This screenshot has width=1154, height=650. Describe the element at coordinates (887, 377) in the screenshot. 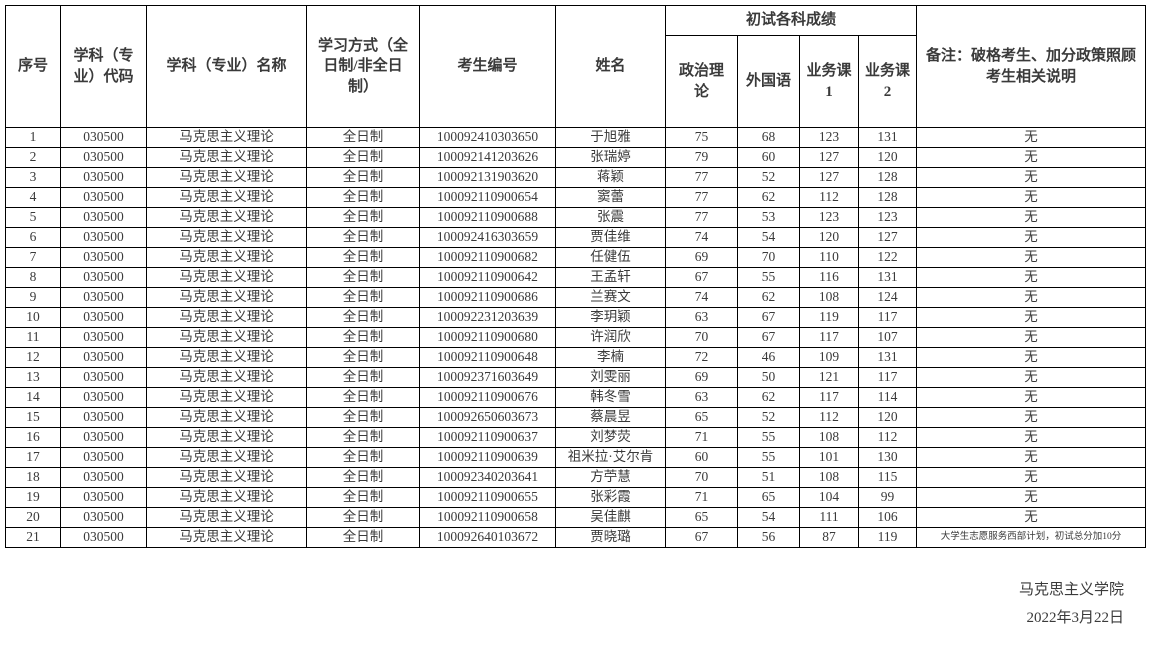

I see `cell-course2-score: 117` at that location.